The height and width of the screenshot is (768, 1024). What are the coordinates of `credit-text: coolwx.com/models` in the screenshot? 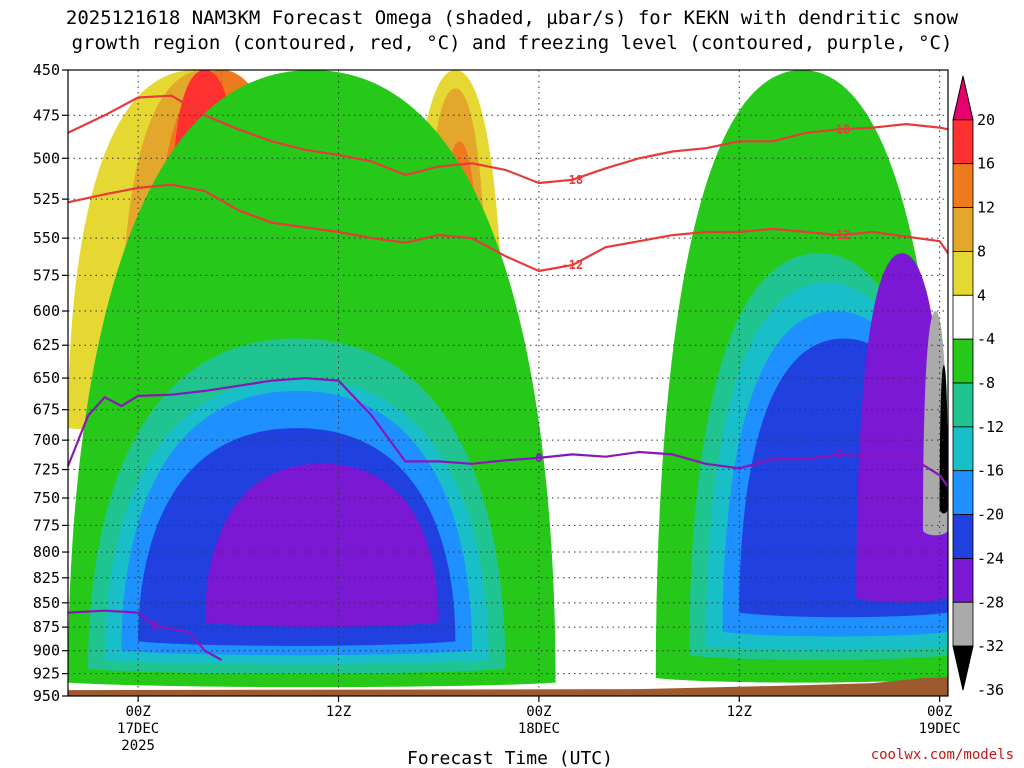 It's located at (942, 755).